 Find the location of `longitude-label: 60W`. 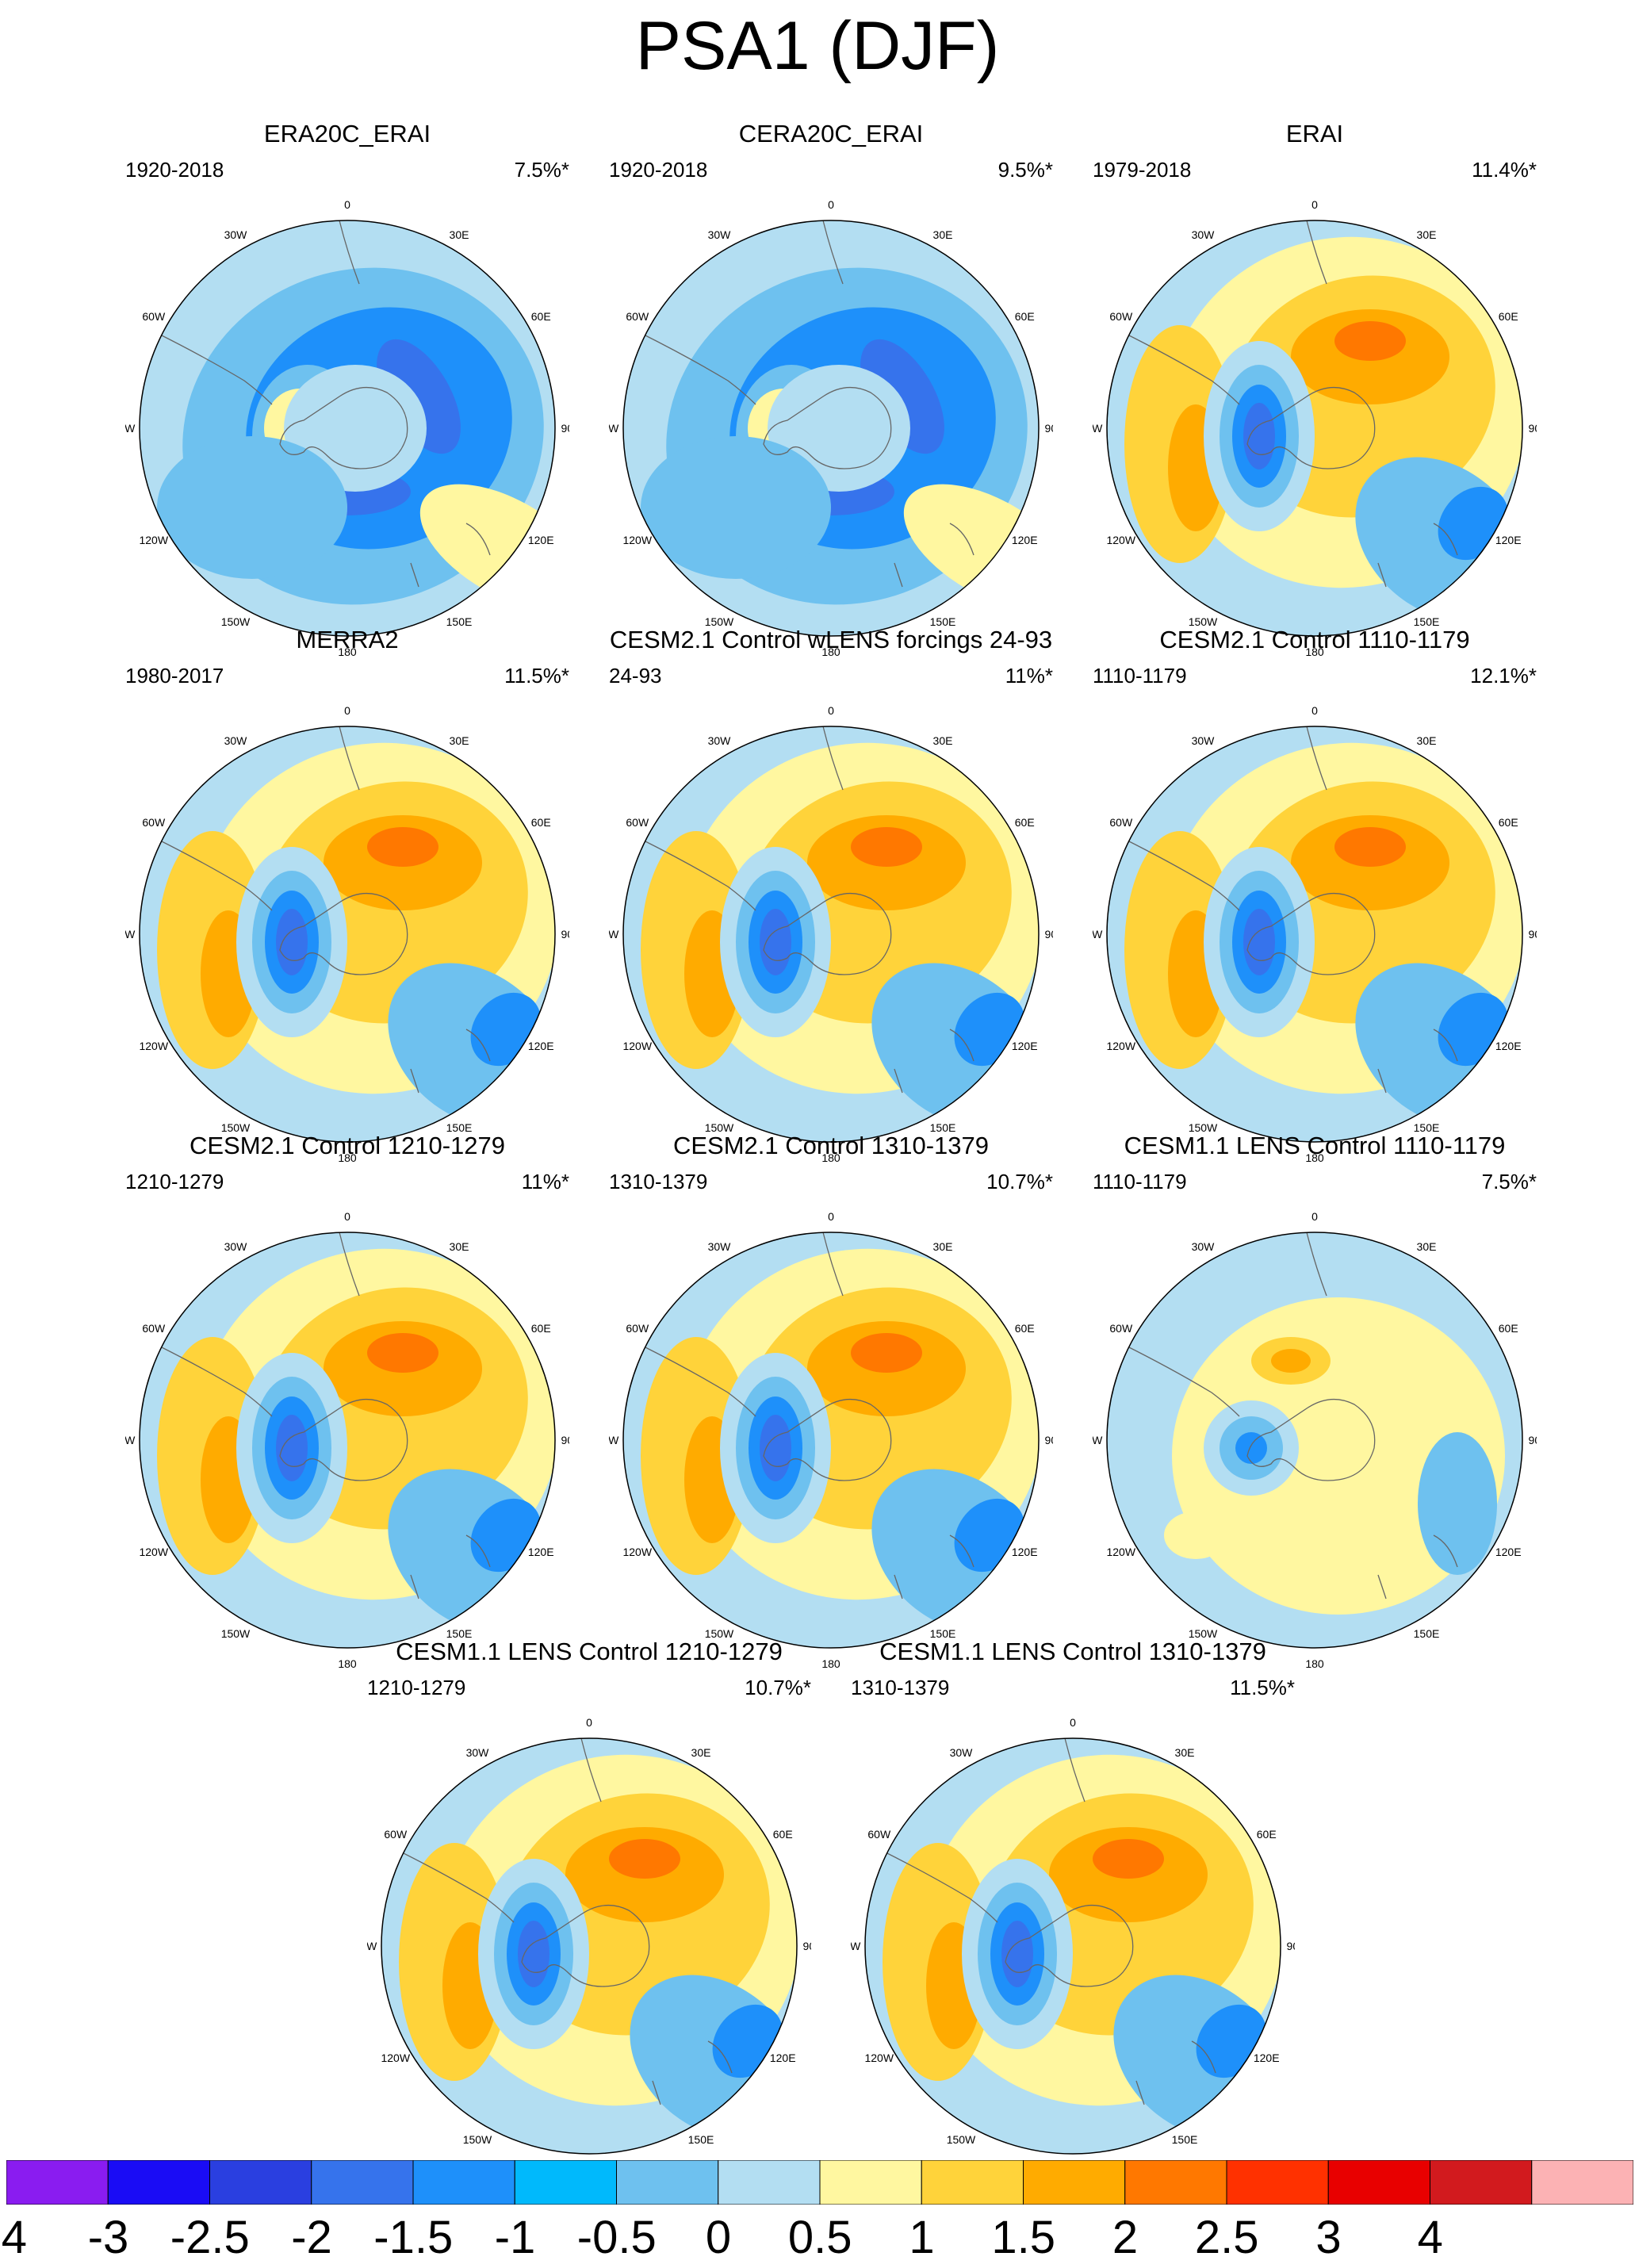

longitude-label: 60W is located at coordinates (879, 1834).